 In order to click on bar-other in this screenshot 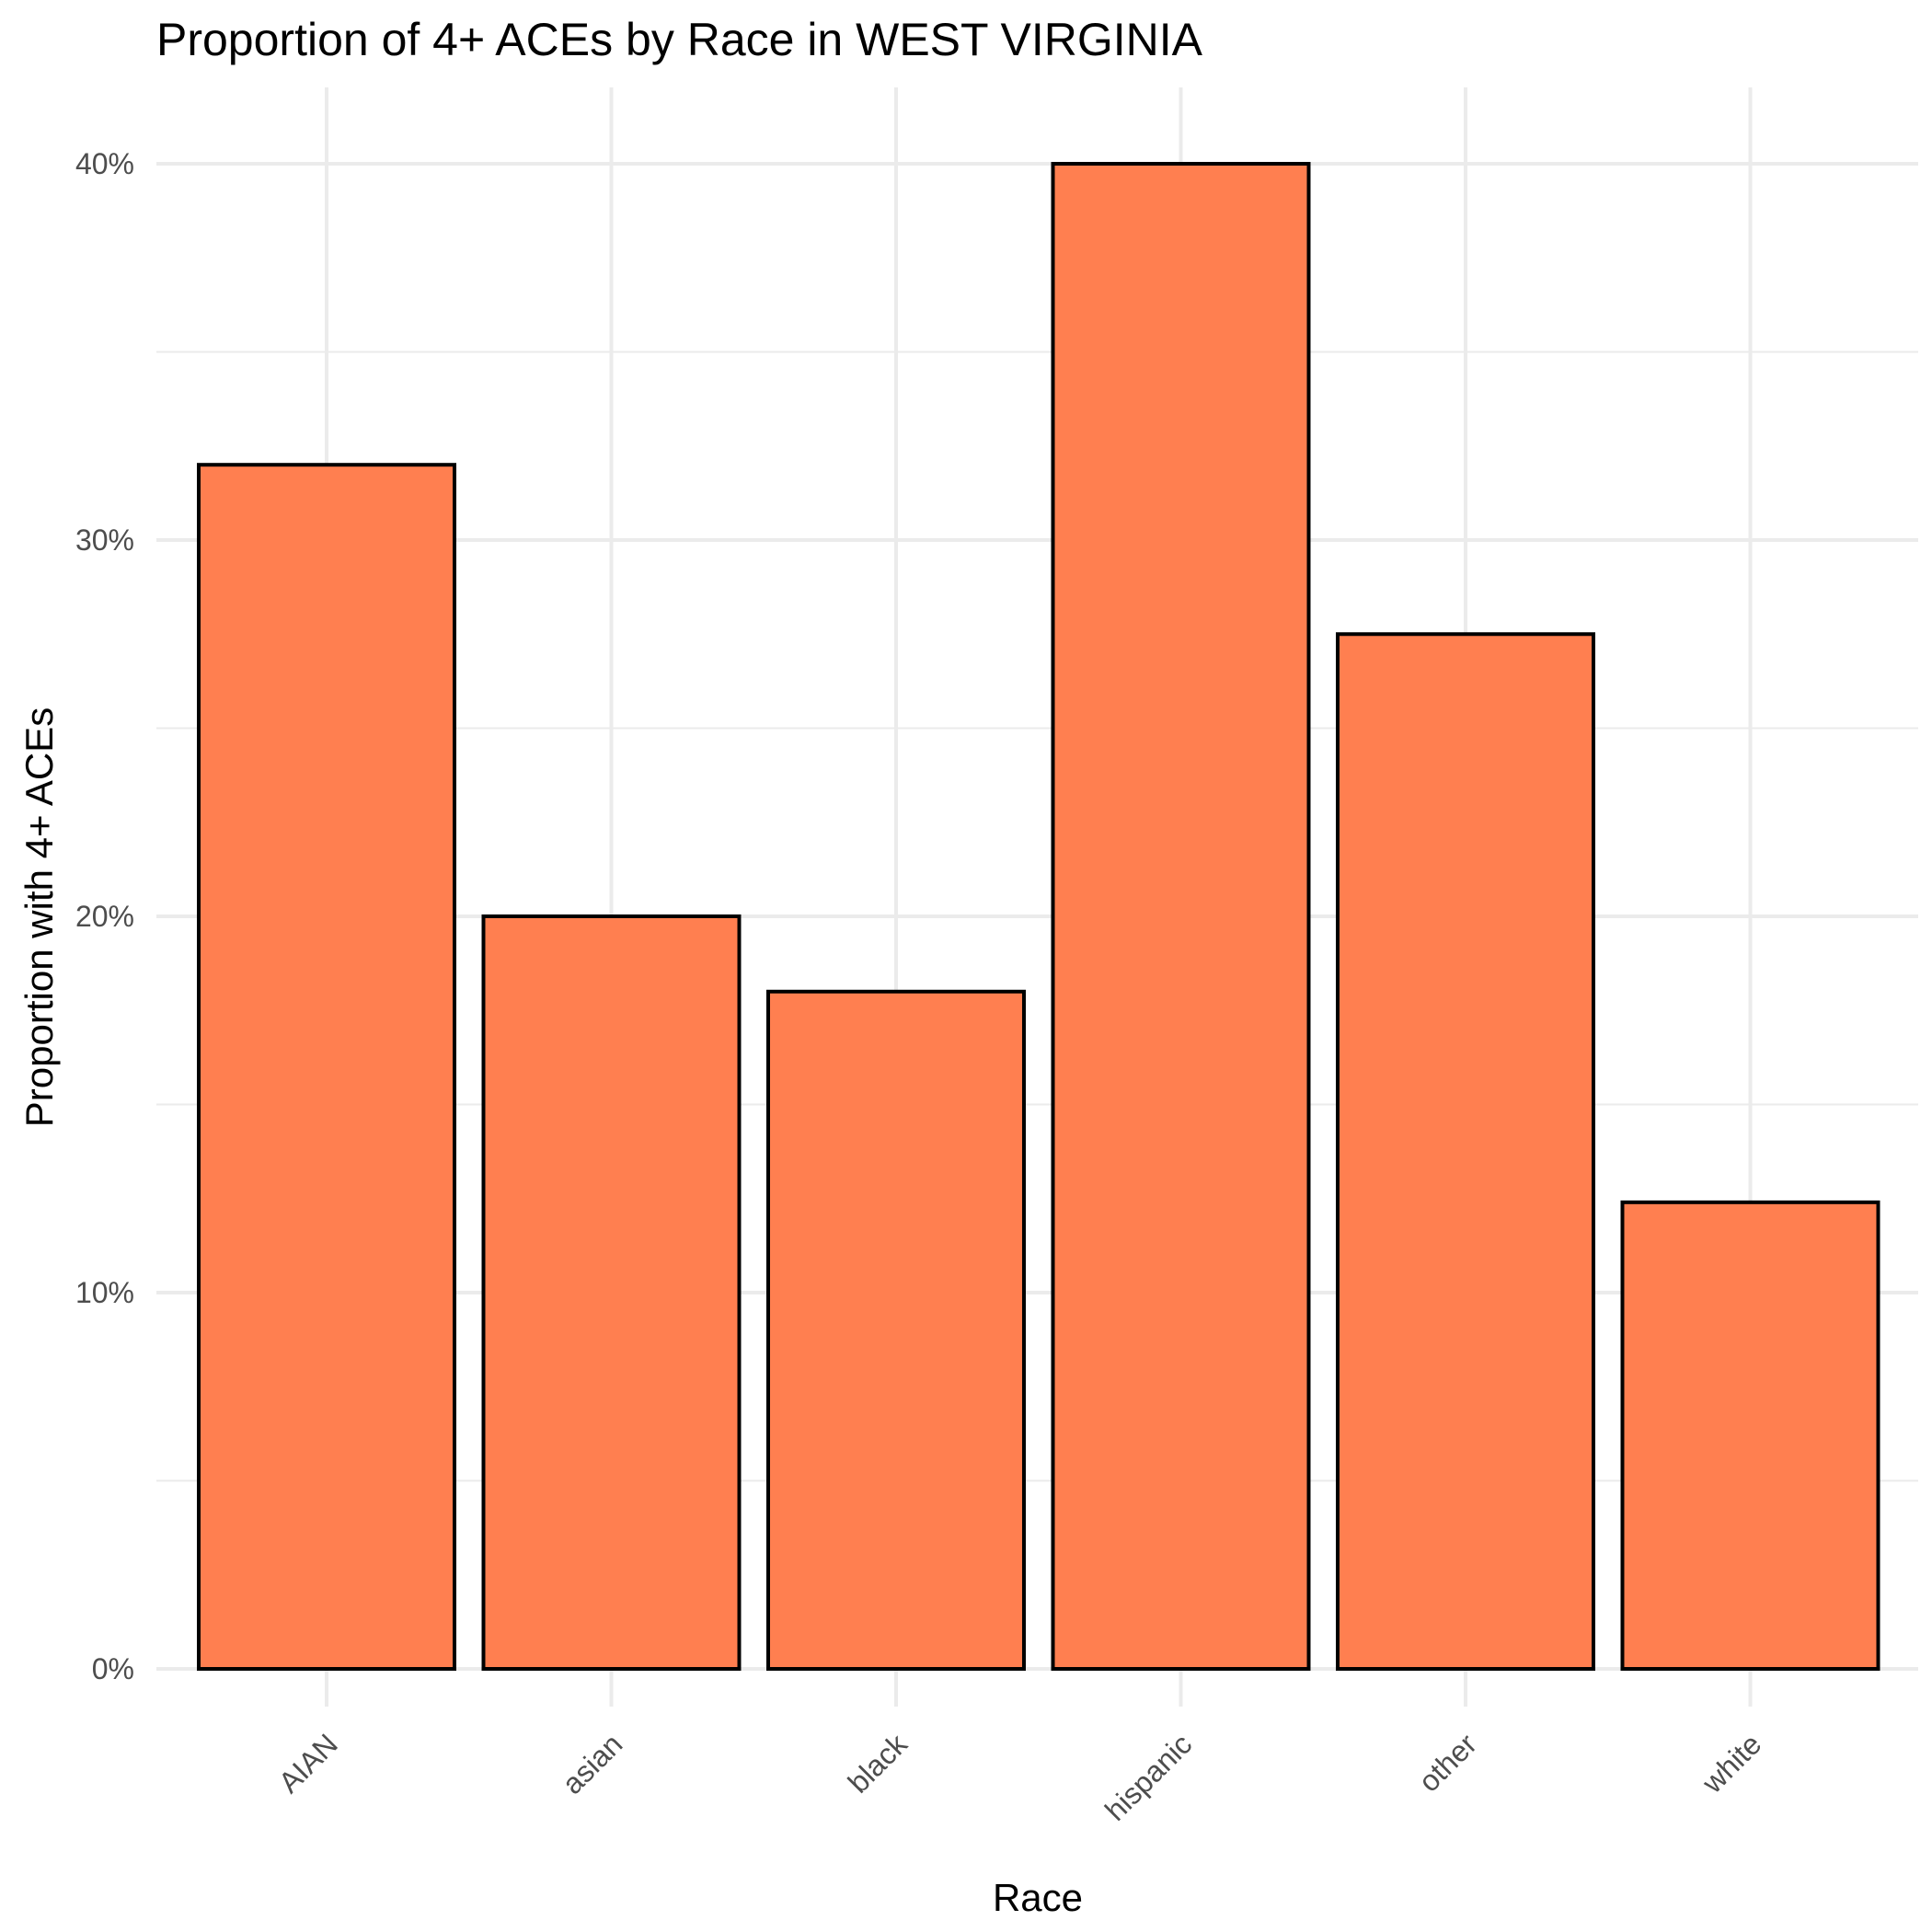, I will do `click(1465, 1151)`.